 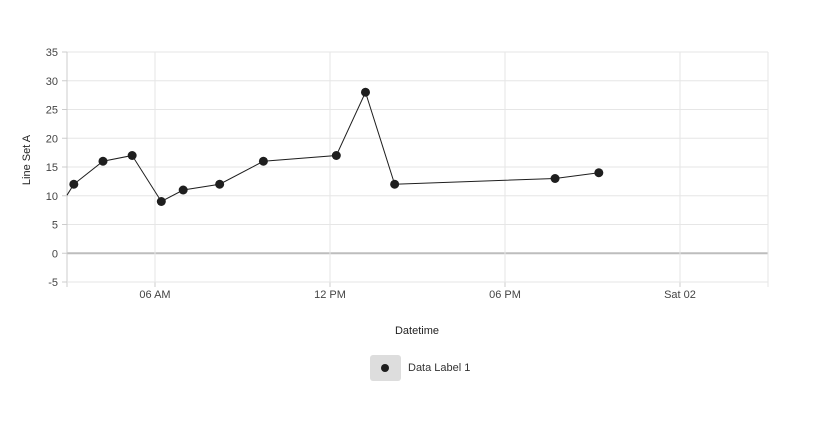 I want to click on x-tick-label: 12 PM, so click(x=330, y=295).